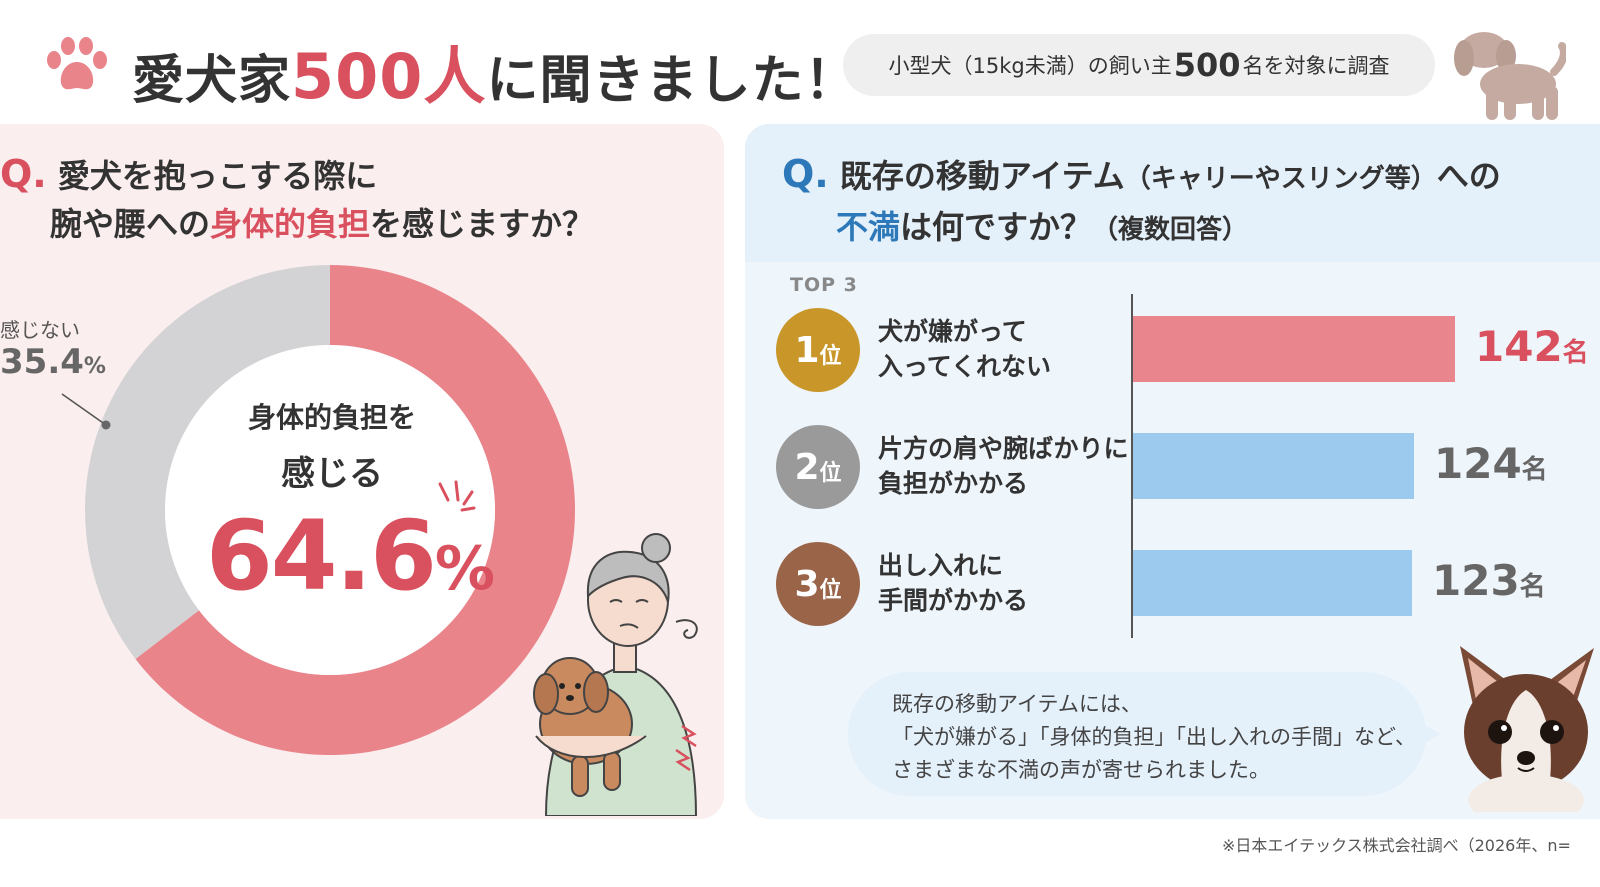 The height and width of the screenshot is (887, 1600). I want to click on bar-value-label-3: 123名, so click(1489, 580).